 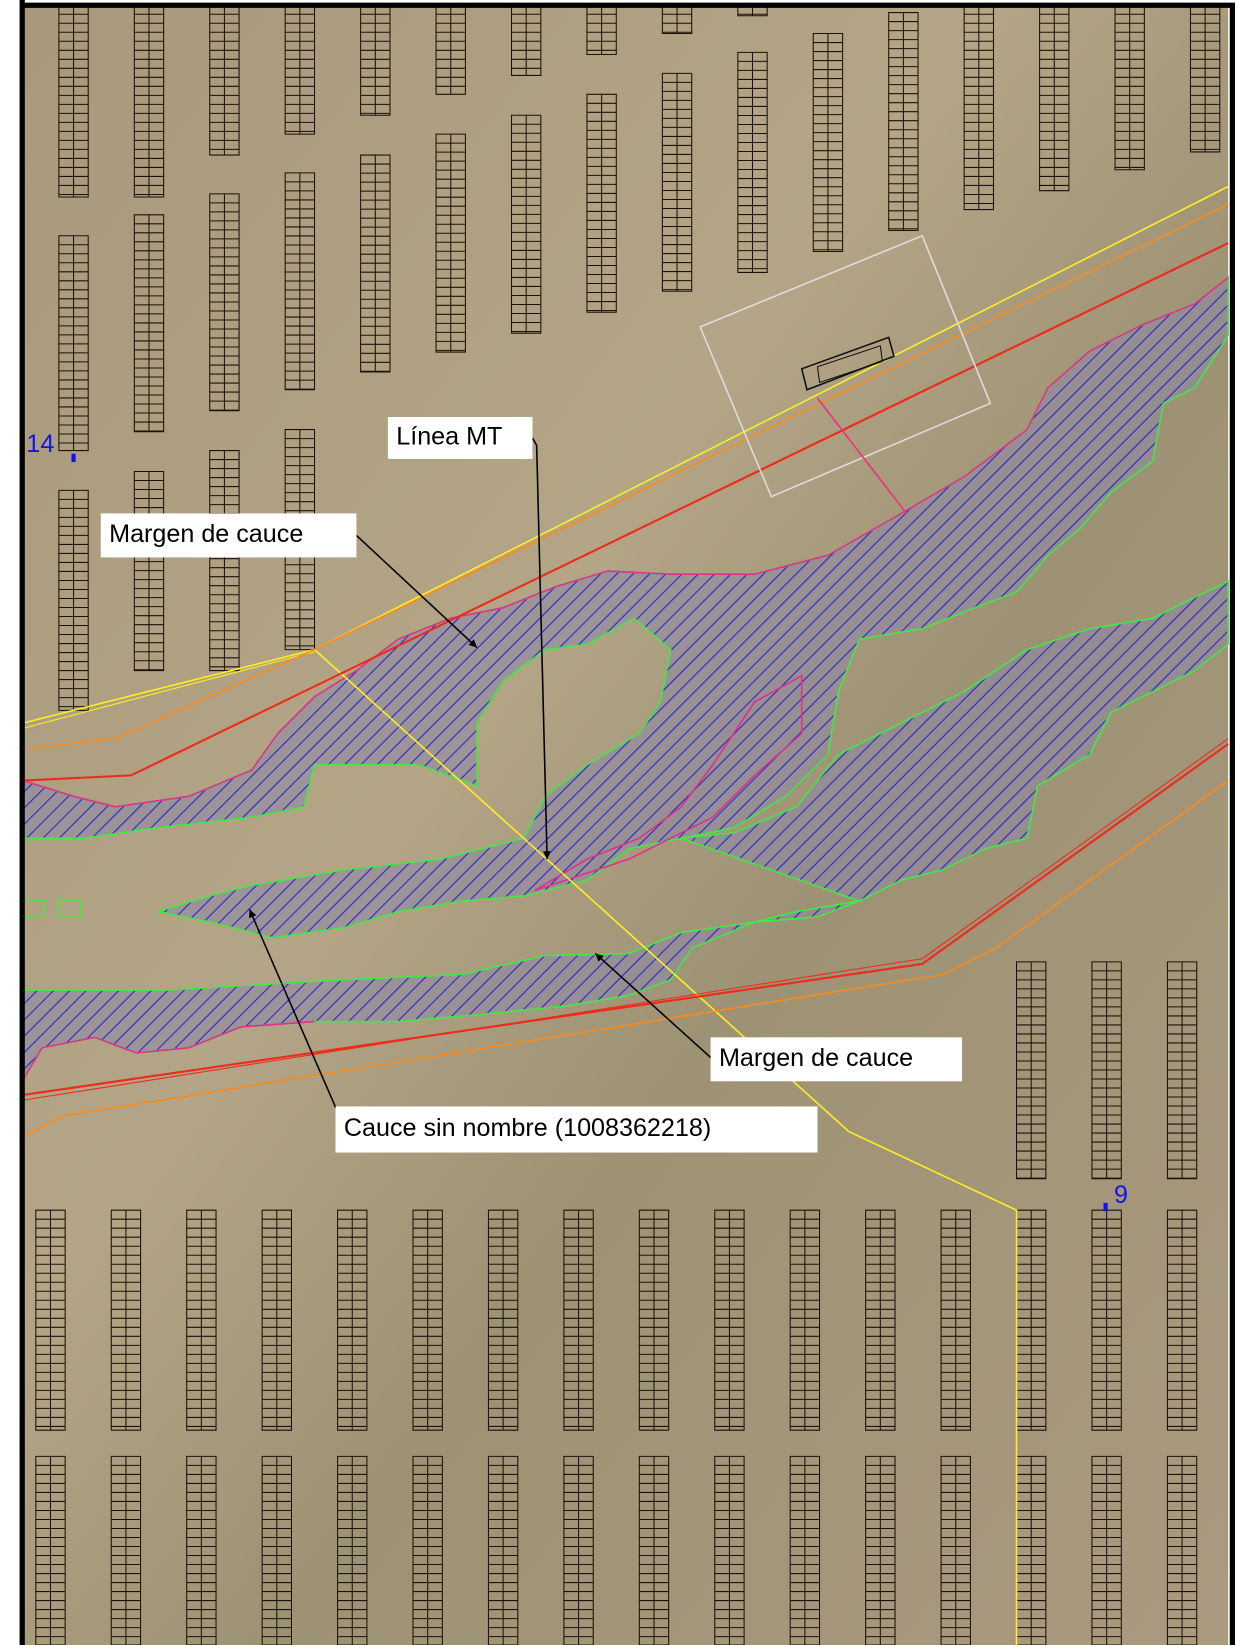 What do you see at coordinates (1121, 1195) in the screenshot?
I see `point-label: 9` at bounding box center [1121, 1195].